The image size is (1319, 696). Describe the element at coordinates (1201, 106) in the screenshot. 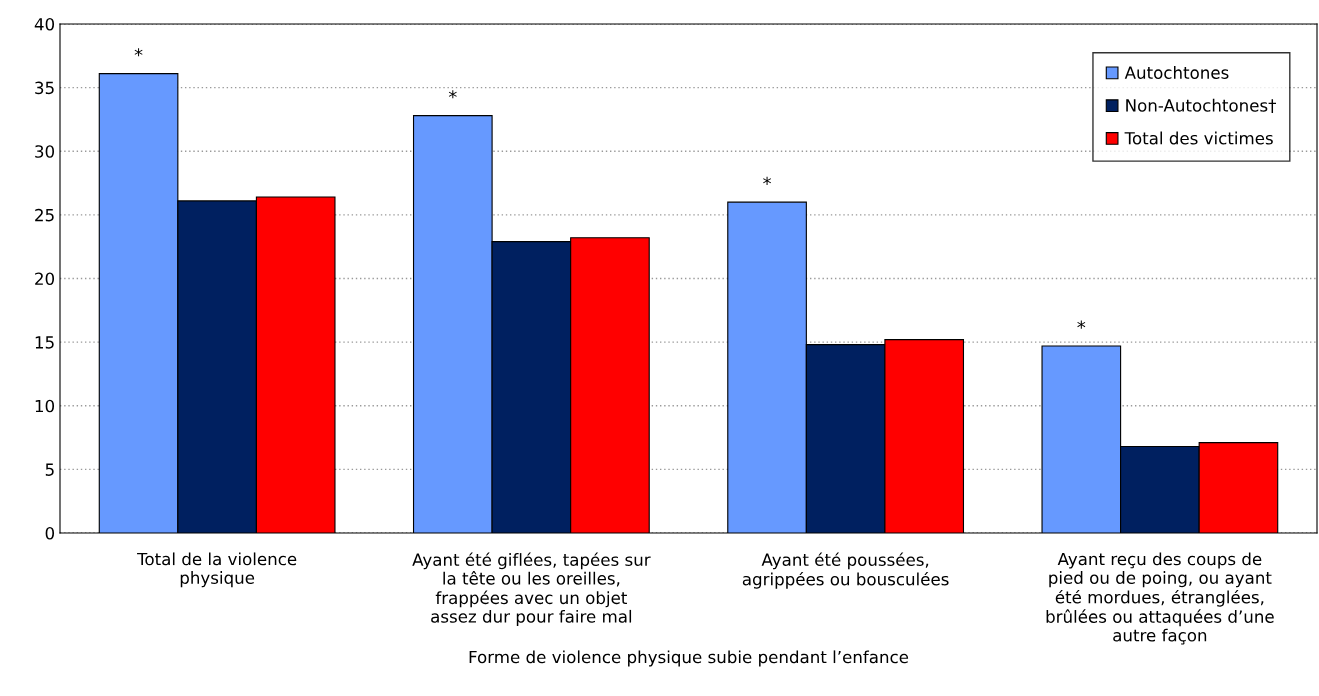

I see `legend-label: Non-Autochtones†` at that location.